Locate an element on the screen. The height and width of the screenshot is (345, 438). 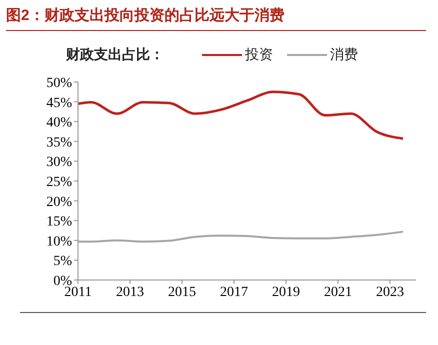
chart-title: 图2：财政支出投向投资的占比远大于消费 is located at coordinates (145, 15).